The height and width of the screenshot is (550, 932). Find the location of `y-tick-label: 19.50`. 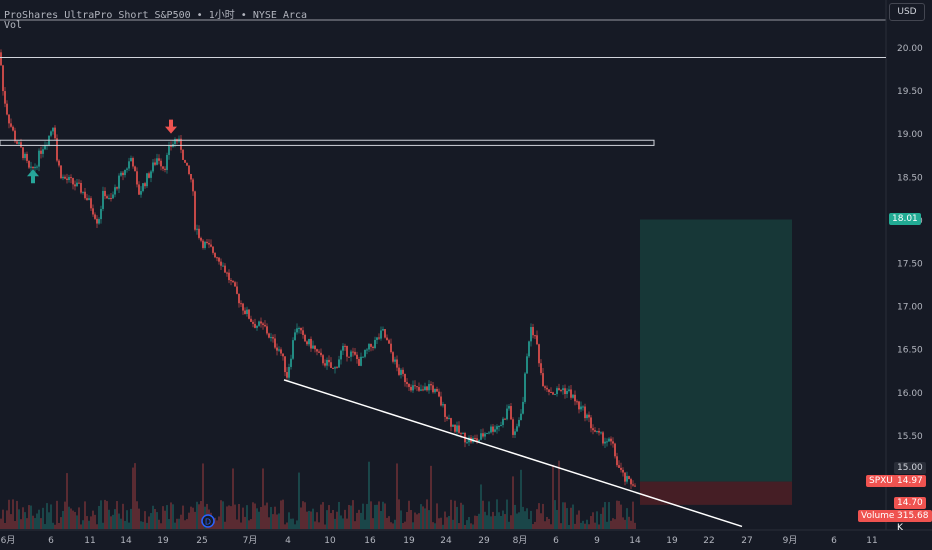

y-tick-label: 19.50 is located at coordinates (910, 92).